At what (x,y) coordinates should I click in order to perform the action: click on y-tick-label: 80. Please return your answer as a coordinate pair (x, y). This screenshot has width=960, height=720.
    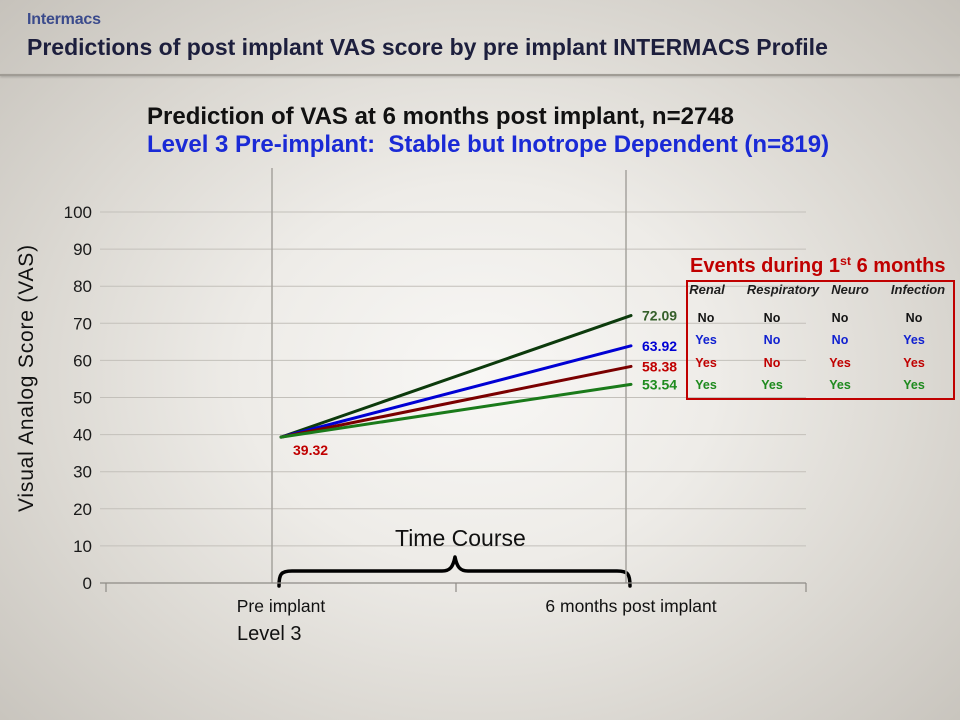
    Looking at the image, I should click on (82, 286).